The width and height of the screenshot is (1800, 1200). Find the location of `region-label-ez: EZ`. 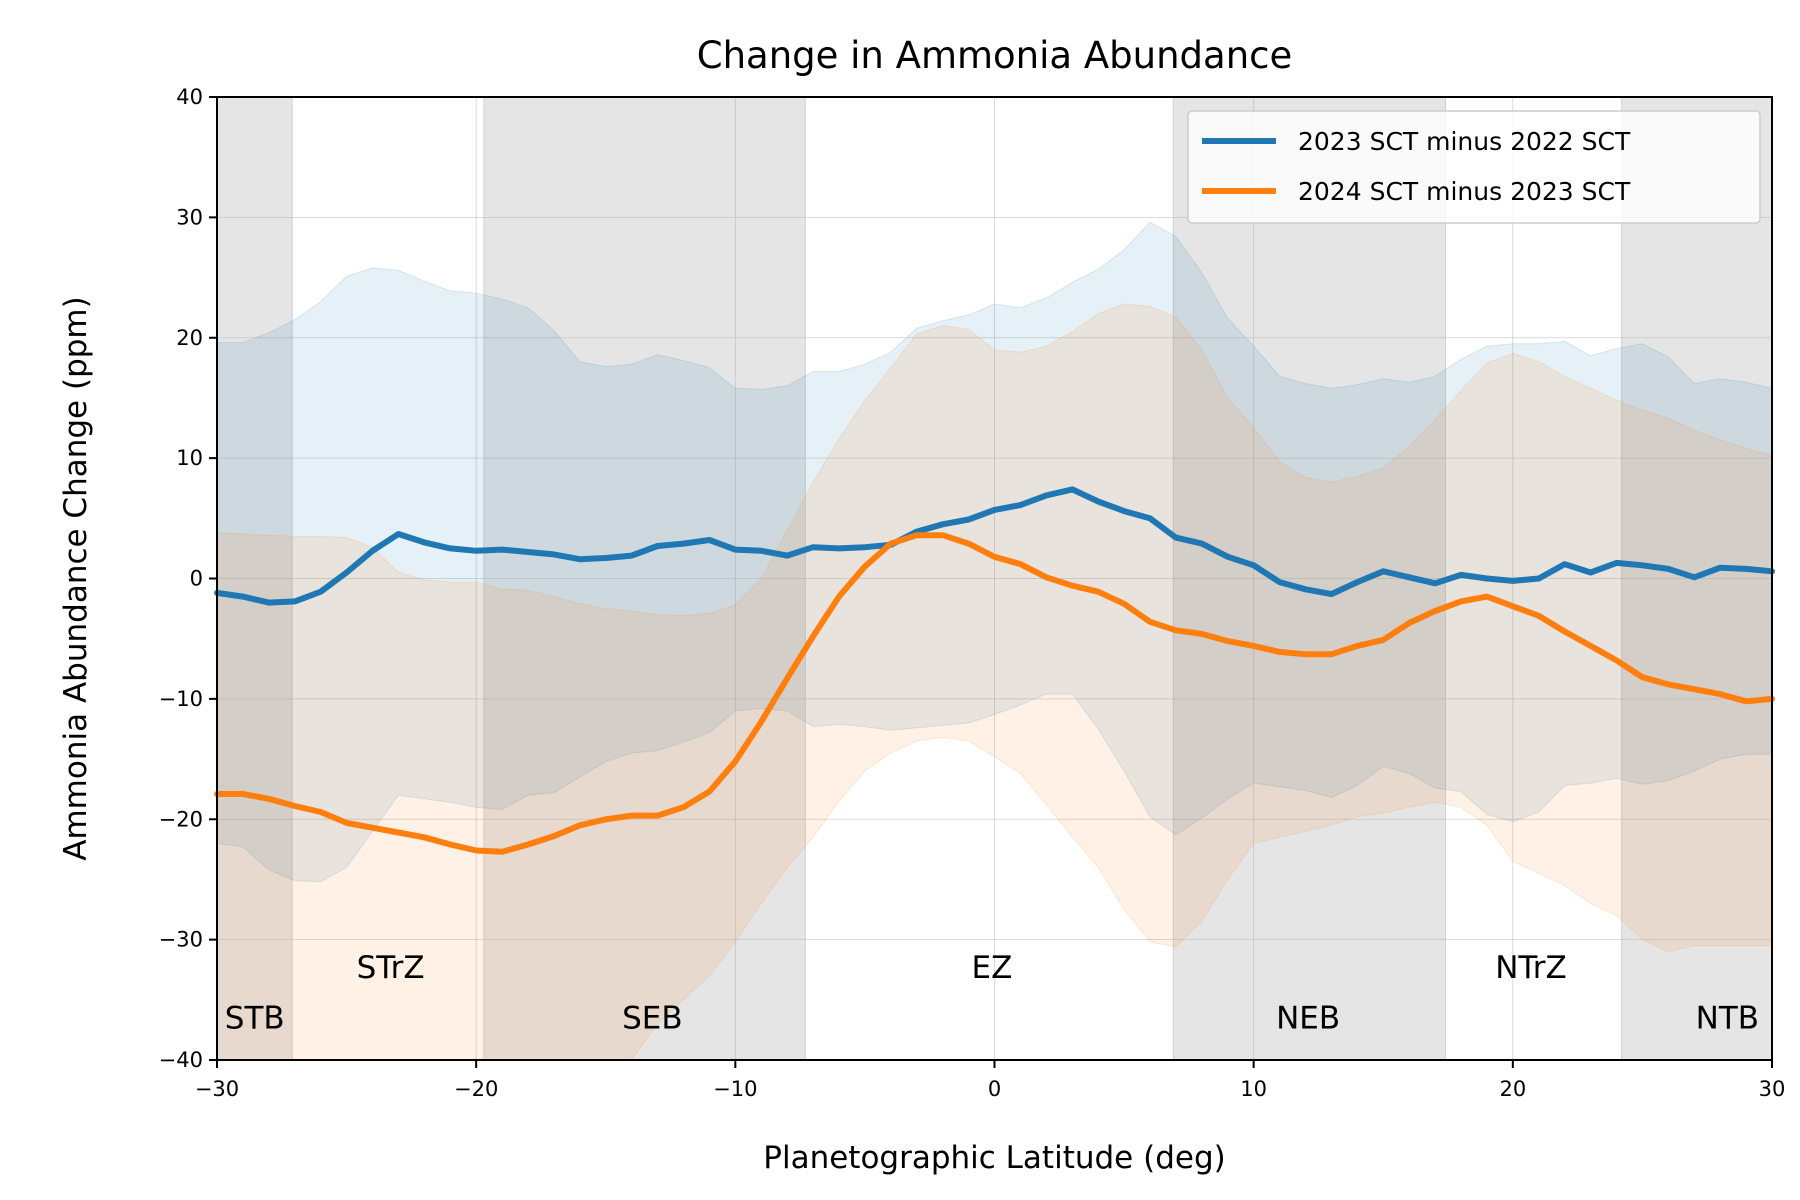

region-label-ez: EZ is located at coordinates (991, 968).